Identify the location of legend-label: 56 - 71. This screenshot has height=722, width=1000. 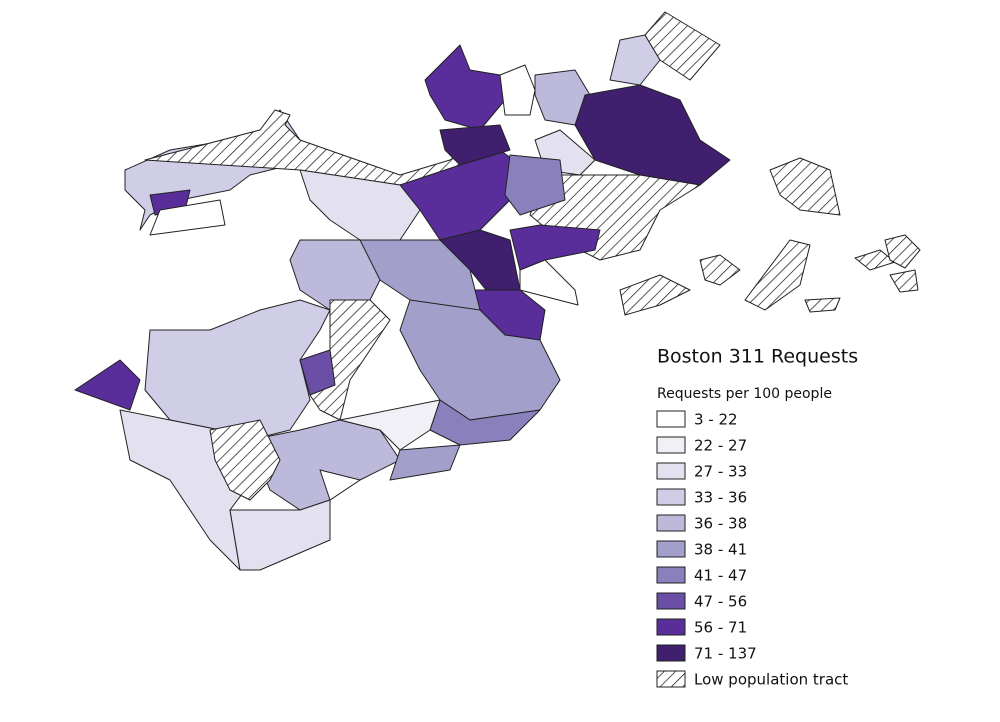
(720, 628).